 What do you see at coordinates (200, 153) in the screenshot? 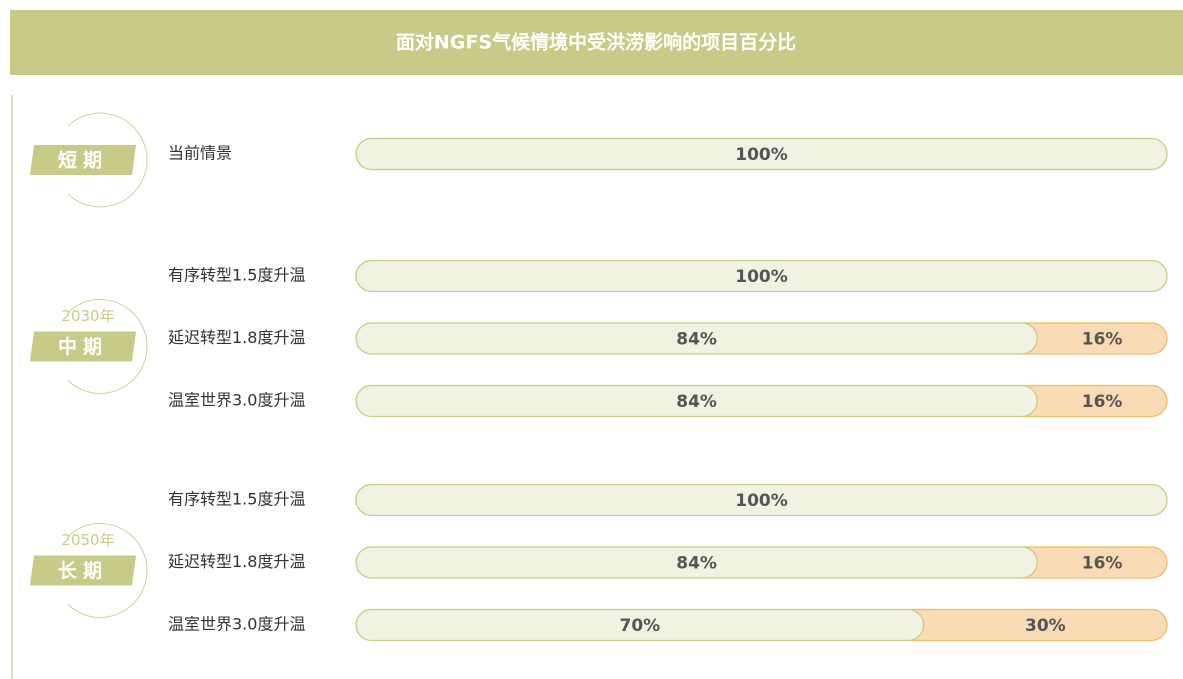
I see `row-label: 当前情景` at bounding box center [200, 153].